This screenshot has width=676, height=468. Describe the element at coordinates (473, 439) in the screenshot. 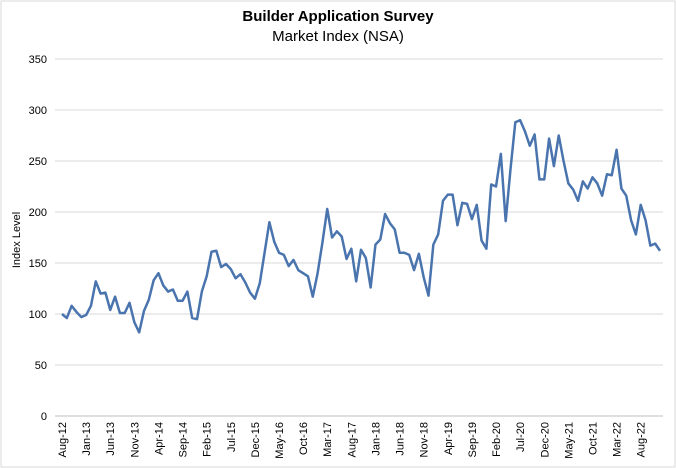

I see `x-tick-label: Sep-19` at that location.